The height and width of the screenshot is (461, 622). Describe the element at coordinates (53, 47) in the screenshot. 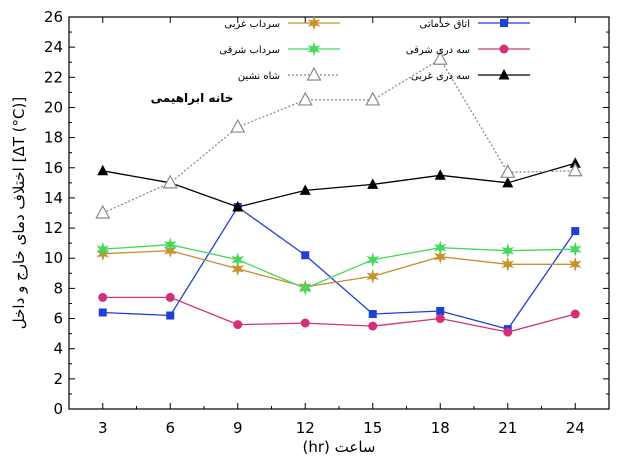

I see `y-tick-label: 24` at that location.